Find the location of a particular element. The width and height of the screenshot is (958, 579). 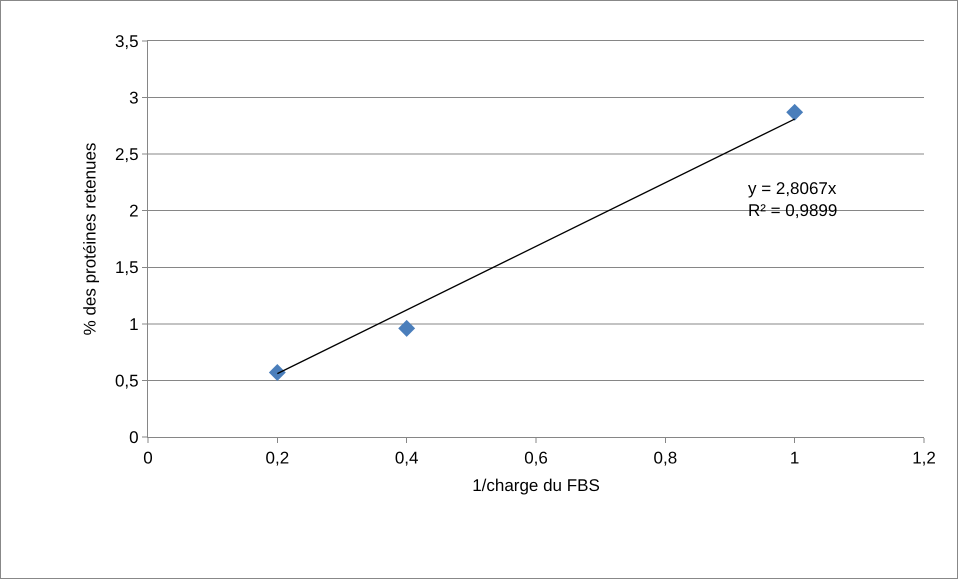

y-tick-label: 3,5 is located at coordinates (126, 41).